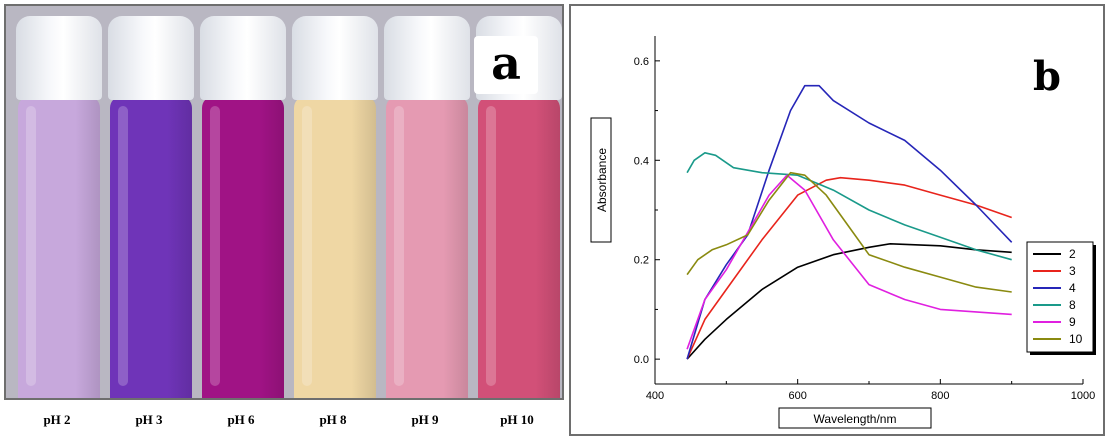  Describe the element at coordinates (1060, 297) in the screenshot. I see `legend-box` at that location.